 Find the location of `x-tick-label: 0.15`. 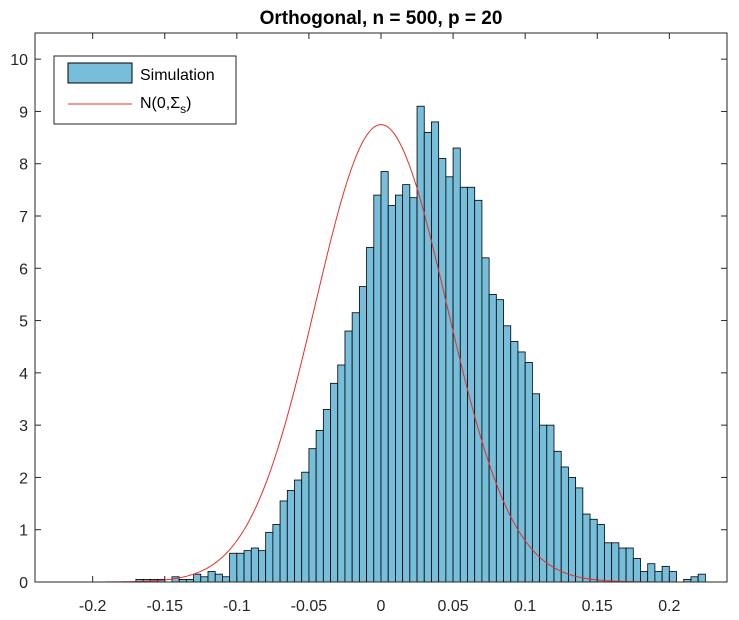

x-tick-label: 0.15 is located at coordinates (597, 606).